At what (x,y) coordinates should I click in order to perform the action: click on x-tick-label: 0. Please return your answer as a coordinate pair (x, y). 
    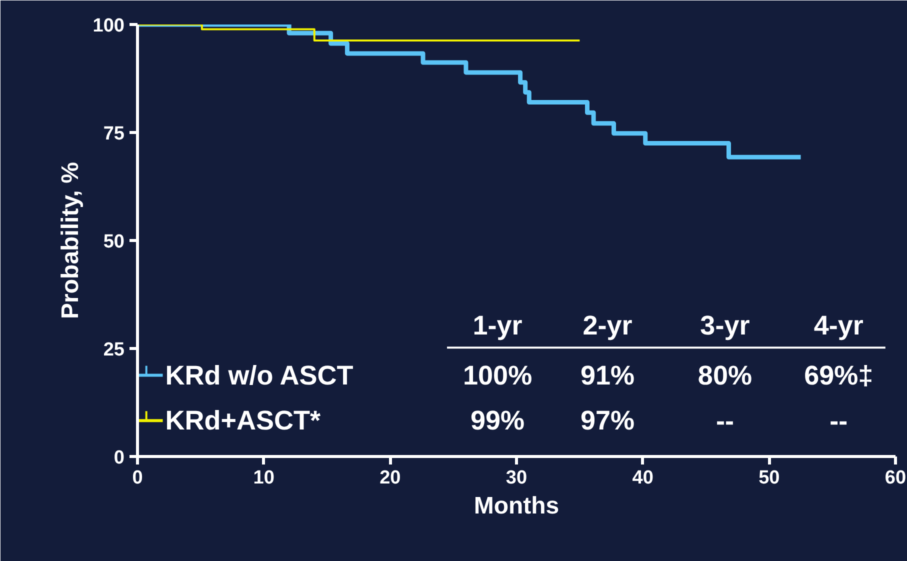
    Looking at the image, I should click on (137, 478).